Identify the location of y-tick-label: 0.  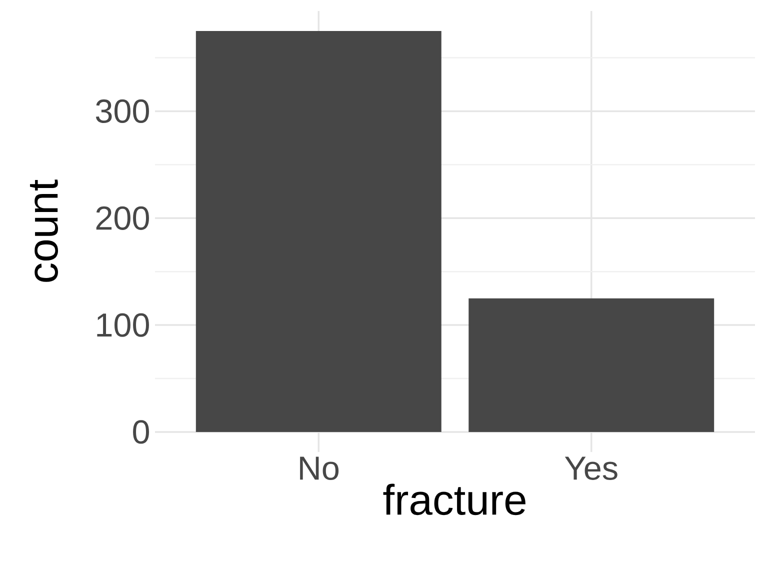
(141, 432).